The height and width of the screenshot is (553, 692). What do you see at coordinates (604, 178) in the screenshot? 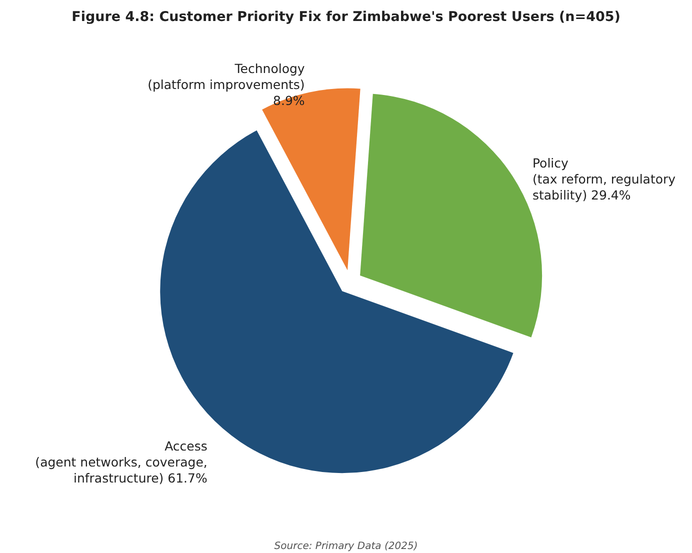
I see `slice-label: Policy (tax reform, regulatory stability) 29.4%` at bounding box center [604, 178].